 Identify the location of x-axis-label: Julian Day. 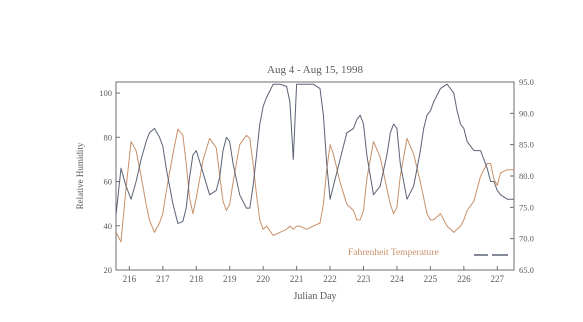
(314, 296).